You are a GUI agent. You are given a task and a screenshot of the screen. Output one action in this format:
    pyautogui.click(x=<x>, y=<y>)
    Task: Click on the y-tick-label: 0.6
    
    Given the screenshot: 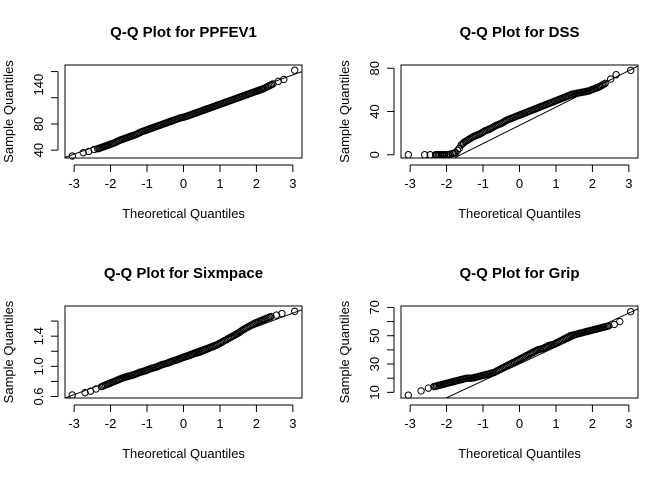 What is the action you would take?
    pyautogui.click(x=38, y=396)
    